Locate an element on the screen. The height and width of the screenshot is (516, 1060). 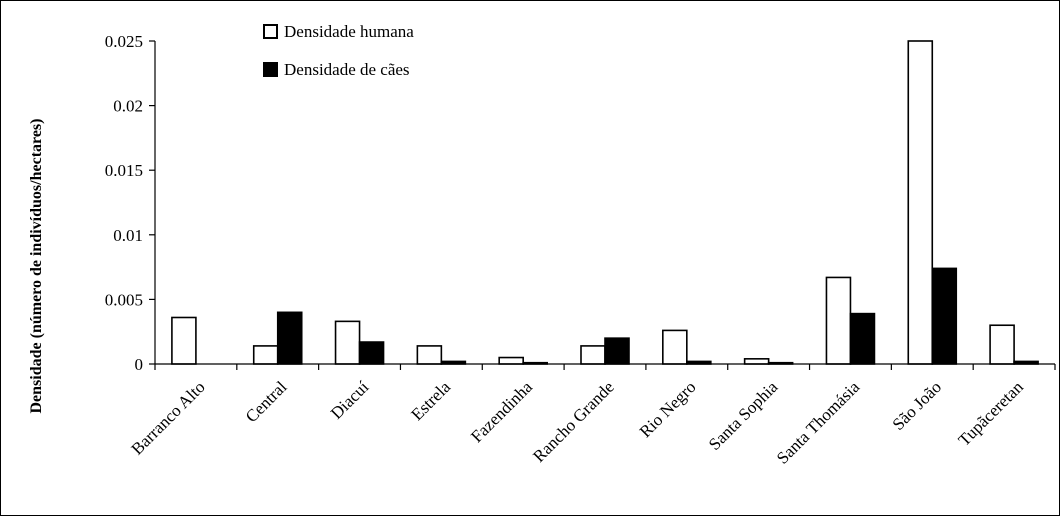
x-category-label: Rancho Grande is located at coordinates (573, 421).